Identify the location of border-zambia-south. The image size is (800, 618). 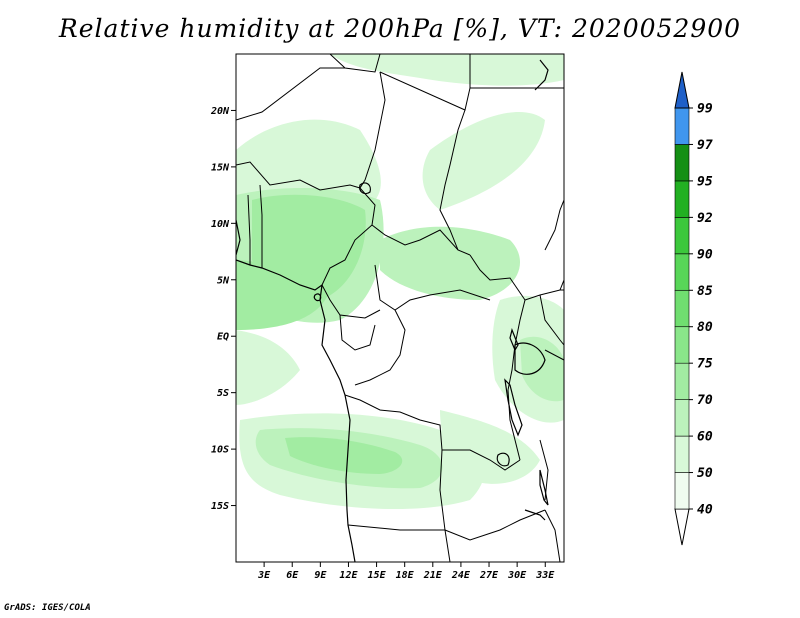
(495, 525).